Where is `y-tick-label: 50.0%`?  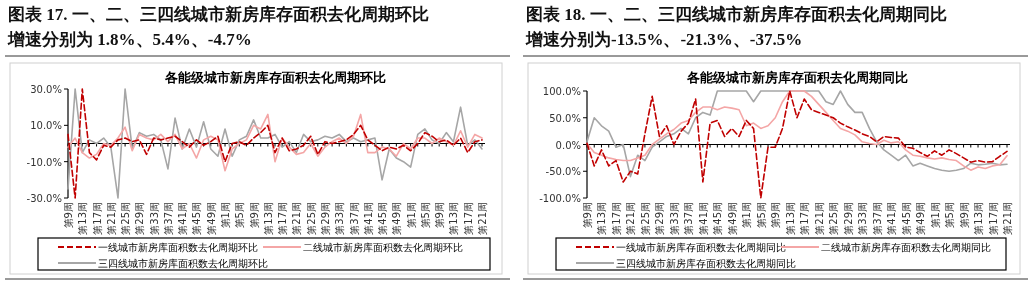 y-tick-label: 50.0% is located at coordinates (565, 118).